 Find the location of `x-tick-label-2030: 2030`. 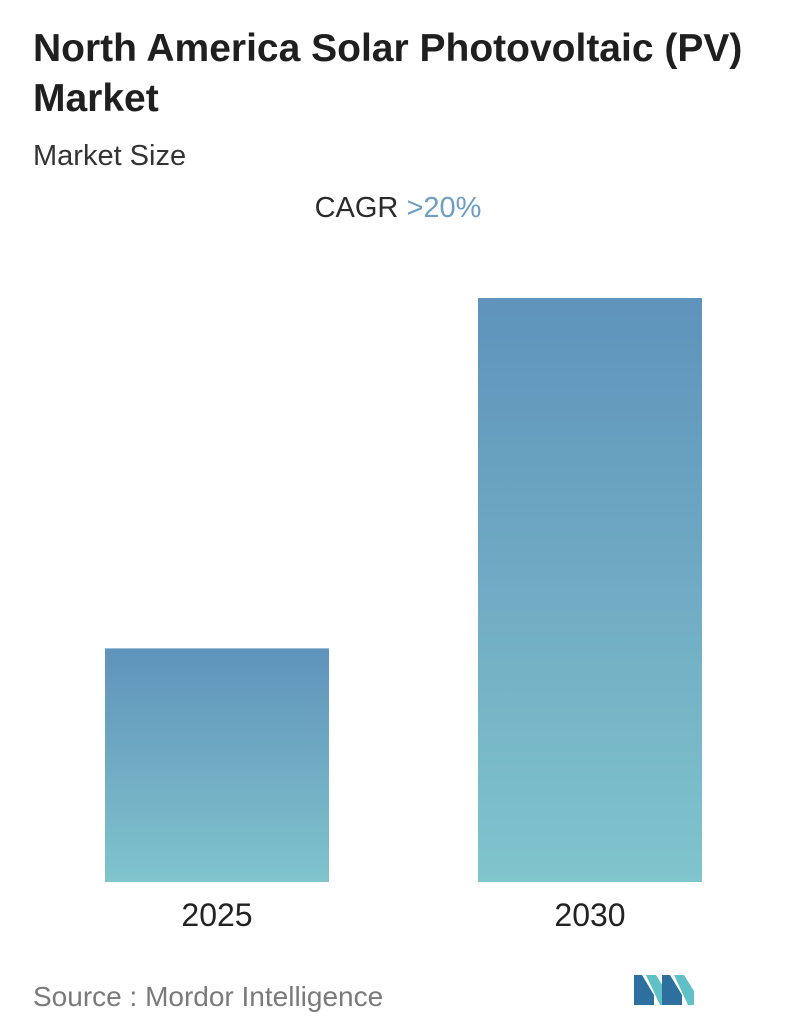

x-tick-label-2030: 2030 is located at coordinates (589, 915).